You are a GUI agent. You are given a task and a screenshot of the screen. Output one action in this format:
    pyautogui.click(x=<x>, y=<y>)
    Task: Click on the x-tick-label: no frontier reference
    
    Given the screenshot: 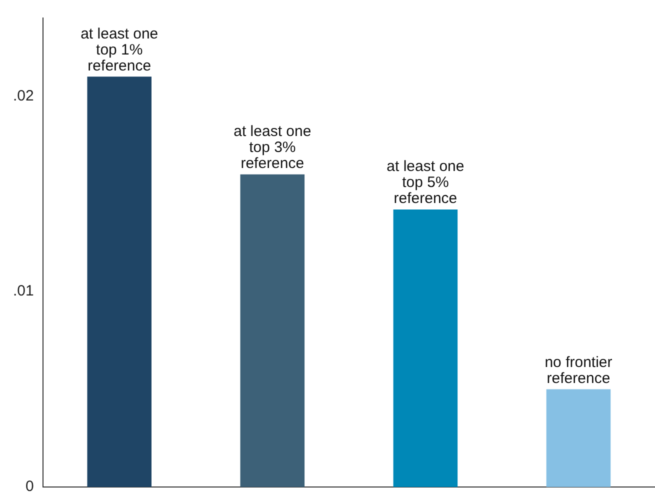 What is the action you would take?
    pyautogui.click(x=578, y=370)
    